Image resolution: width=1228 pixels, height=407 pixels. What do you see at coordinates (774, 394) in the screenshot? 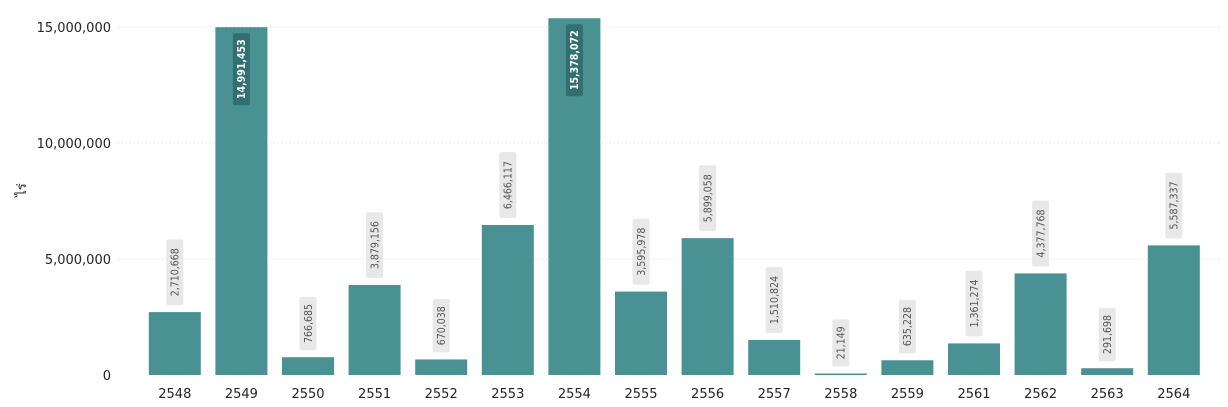
I see `x-tick-label: 2557` at bounding box center [774, 394].